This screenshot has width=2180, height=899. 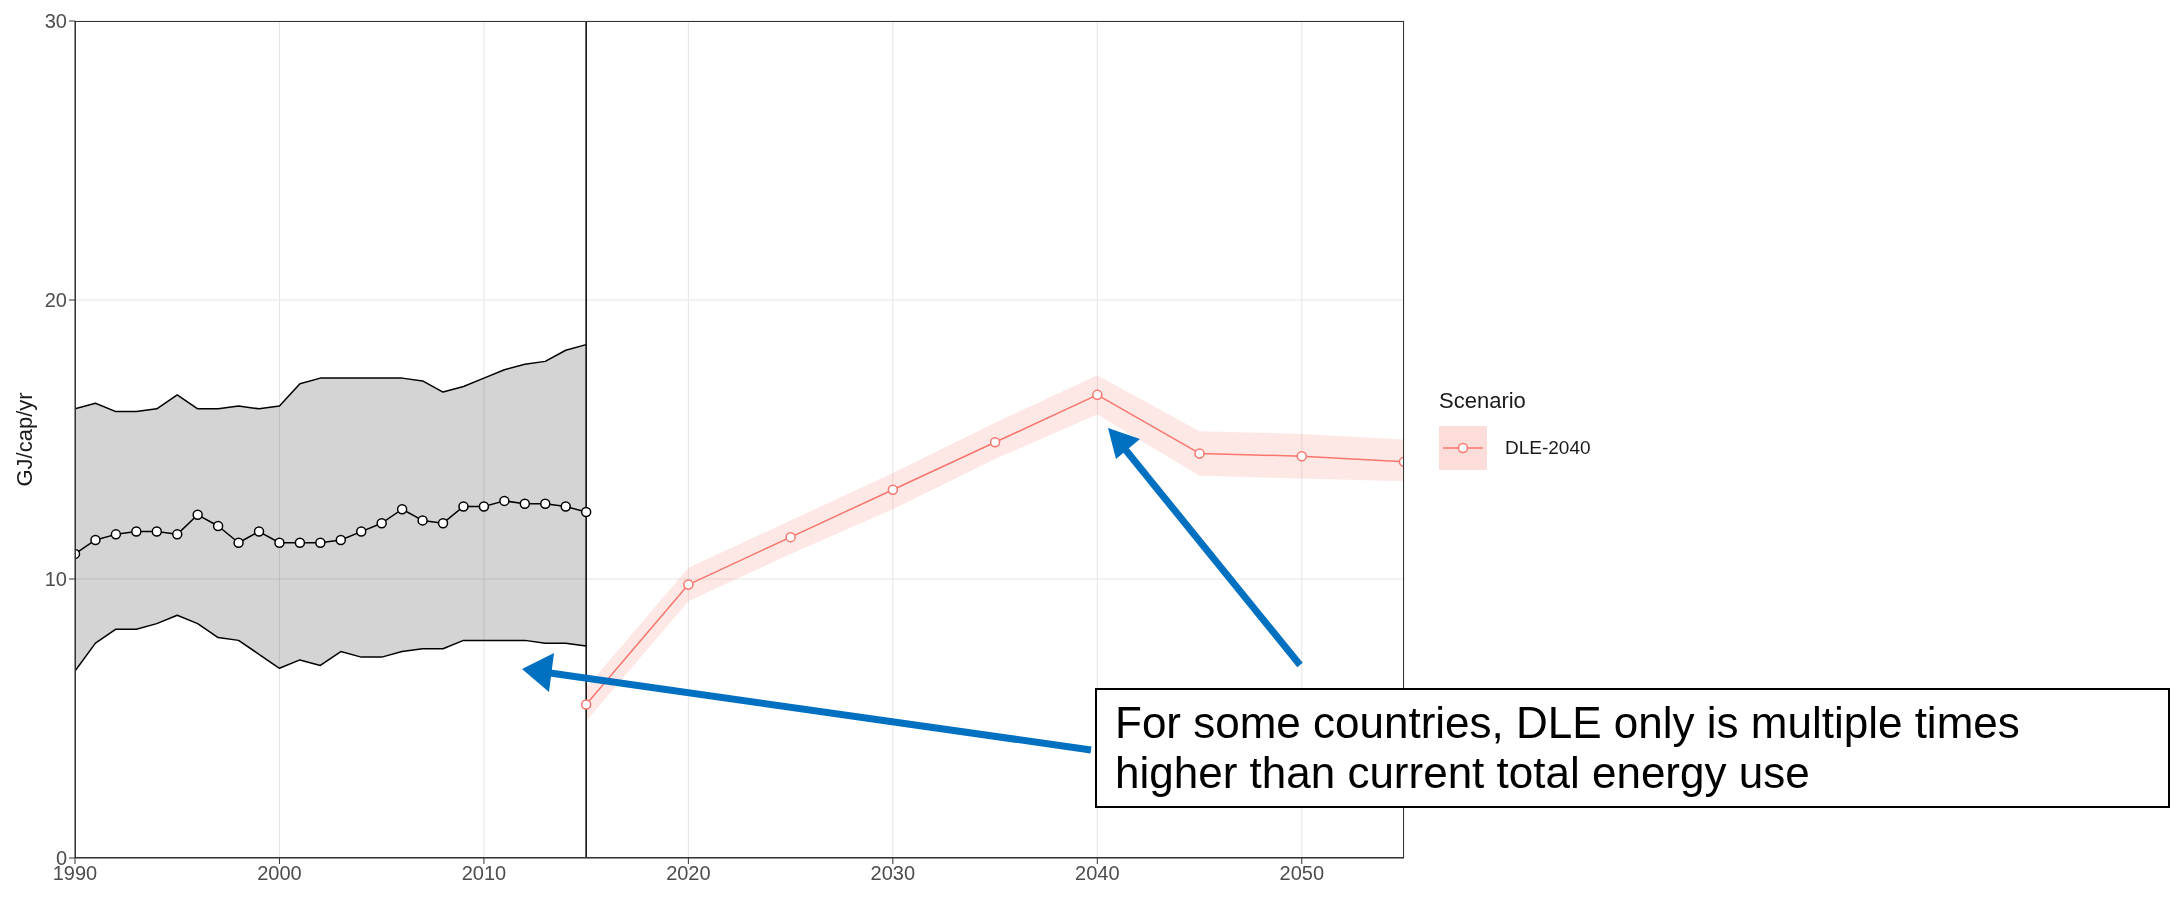 What do you see at coordinates (55, 300) in the screenshot?
I see `y-tick-label: 20` at bounding box center [55, 300].